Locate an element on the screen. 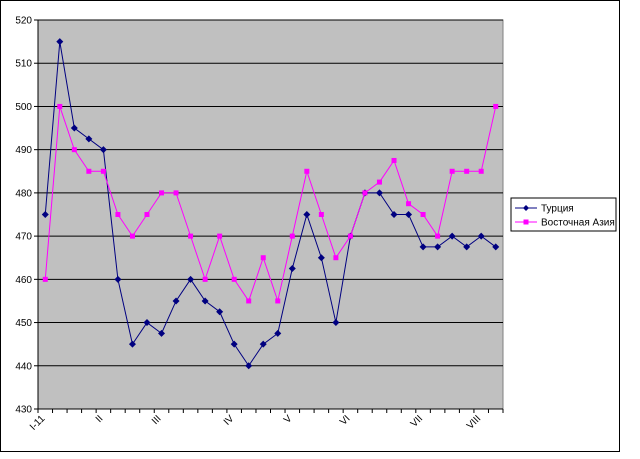 The width and height of the screenshot is (640, 459). y-tick-label: 490 is located at coordinates (23, 150).